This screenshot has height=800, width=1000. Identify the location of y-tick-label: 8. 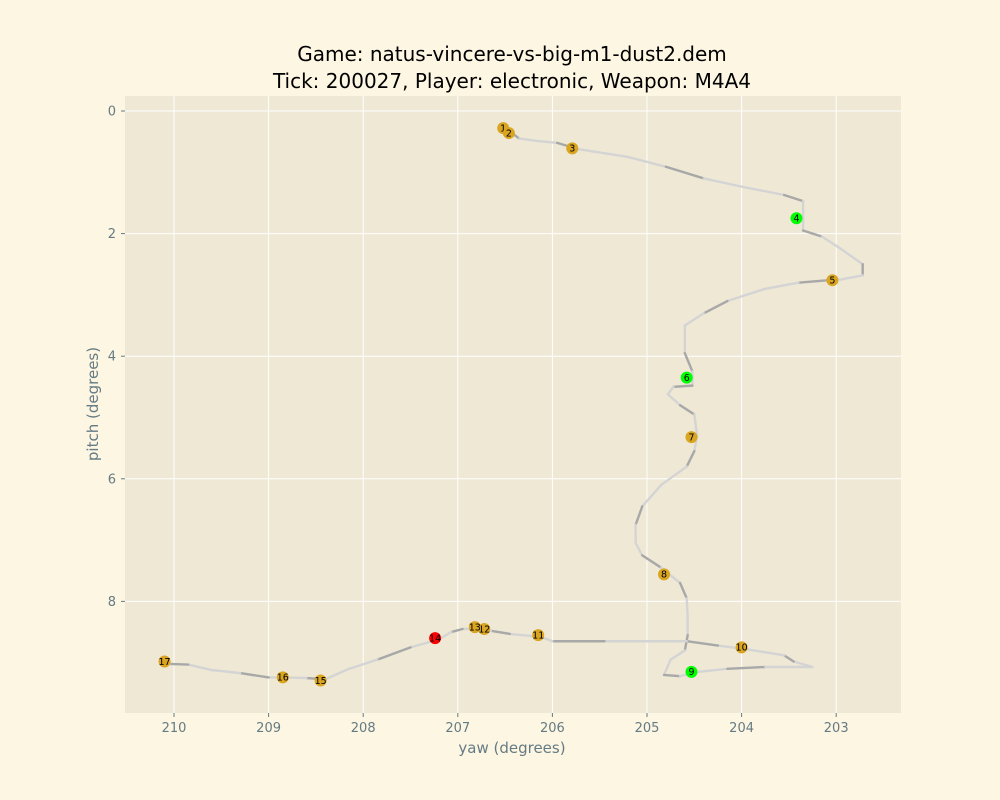
(112, 602).